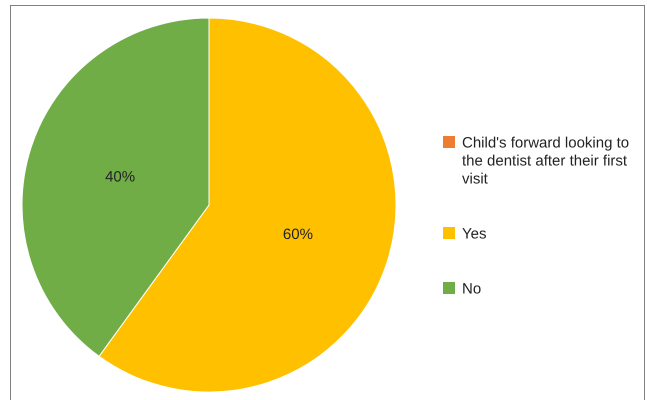 This screenshot has height=400, width=647. I want to click on legend-label: Child's forward looking to the dentist after their first visit, so click(546, 161).